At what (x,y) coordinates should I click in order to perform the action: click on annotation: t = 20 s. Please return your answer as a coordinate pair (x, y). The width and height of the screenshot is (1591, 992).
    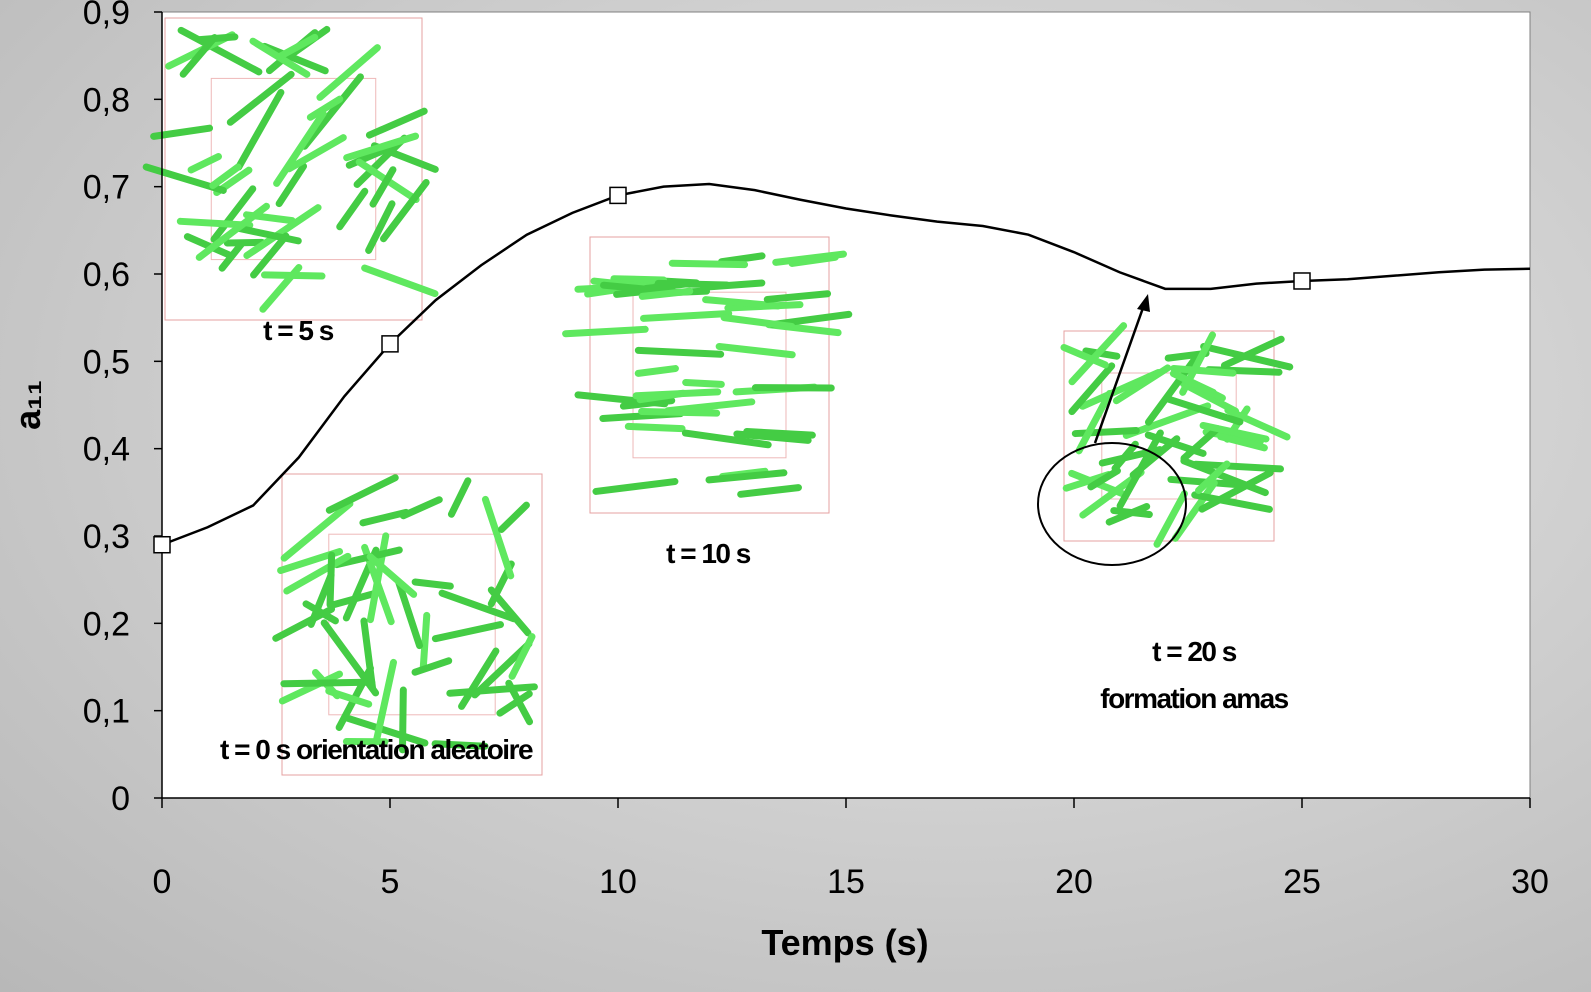
    Looking at the image, I should click on (1194, 651).